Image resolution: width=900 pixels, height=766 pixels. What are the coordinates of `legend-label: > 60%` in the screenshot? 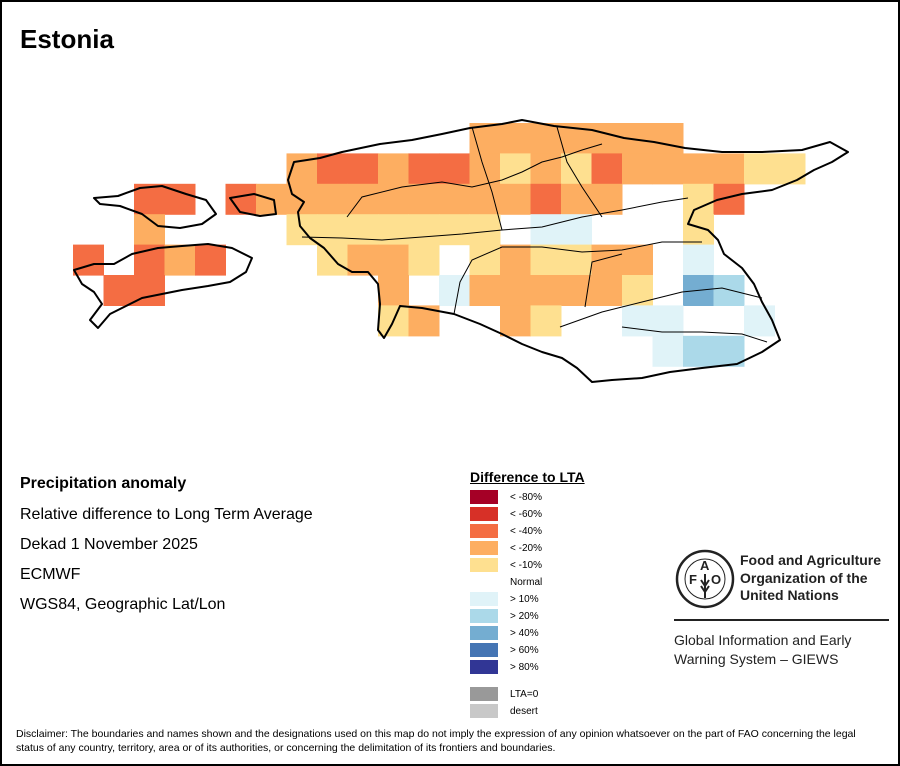 It's located at (524, 650).